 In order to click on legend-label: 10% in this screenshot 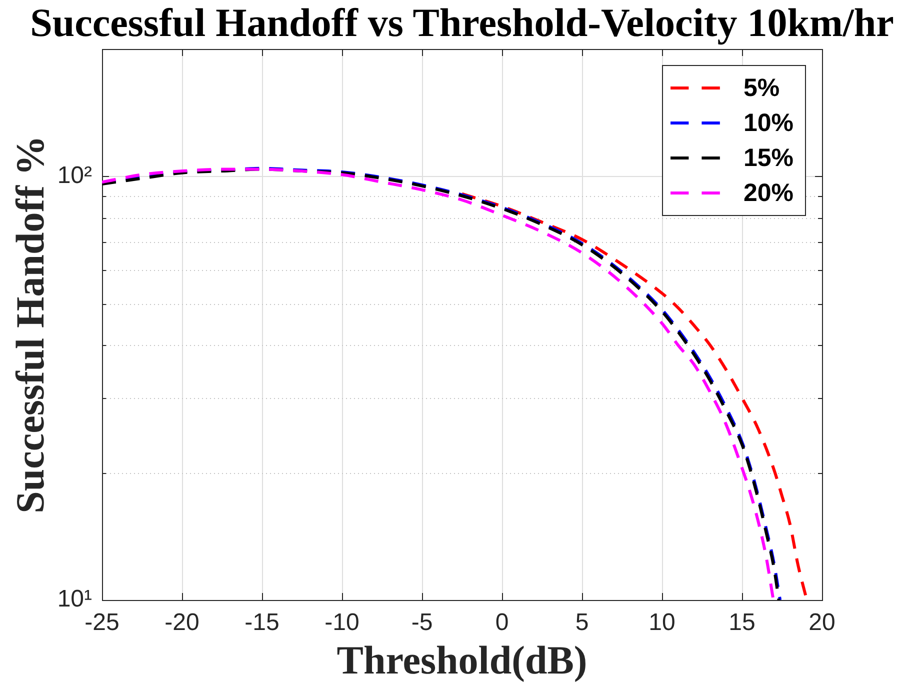, I will do `click(769, 122)`.